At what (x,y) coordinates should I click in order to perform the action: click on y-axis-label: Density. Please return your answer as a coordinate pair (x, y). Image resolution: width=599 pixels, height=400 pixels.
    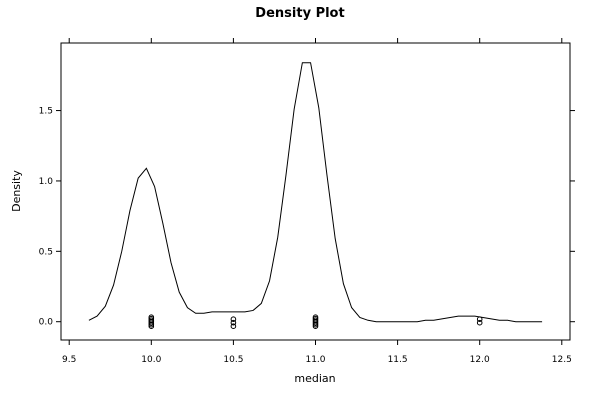
    Looking at the image, I should click on (16, 191).